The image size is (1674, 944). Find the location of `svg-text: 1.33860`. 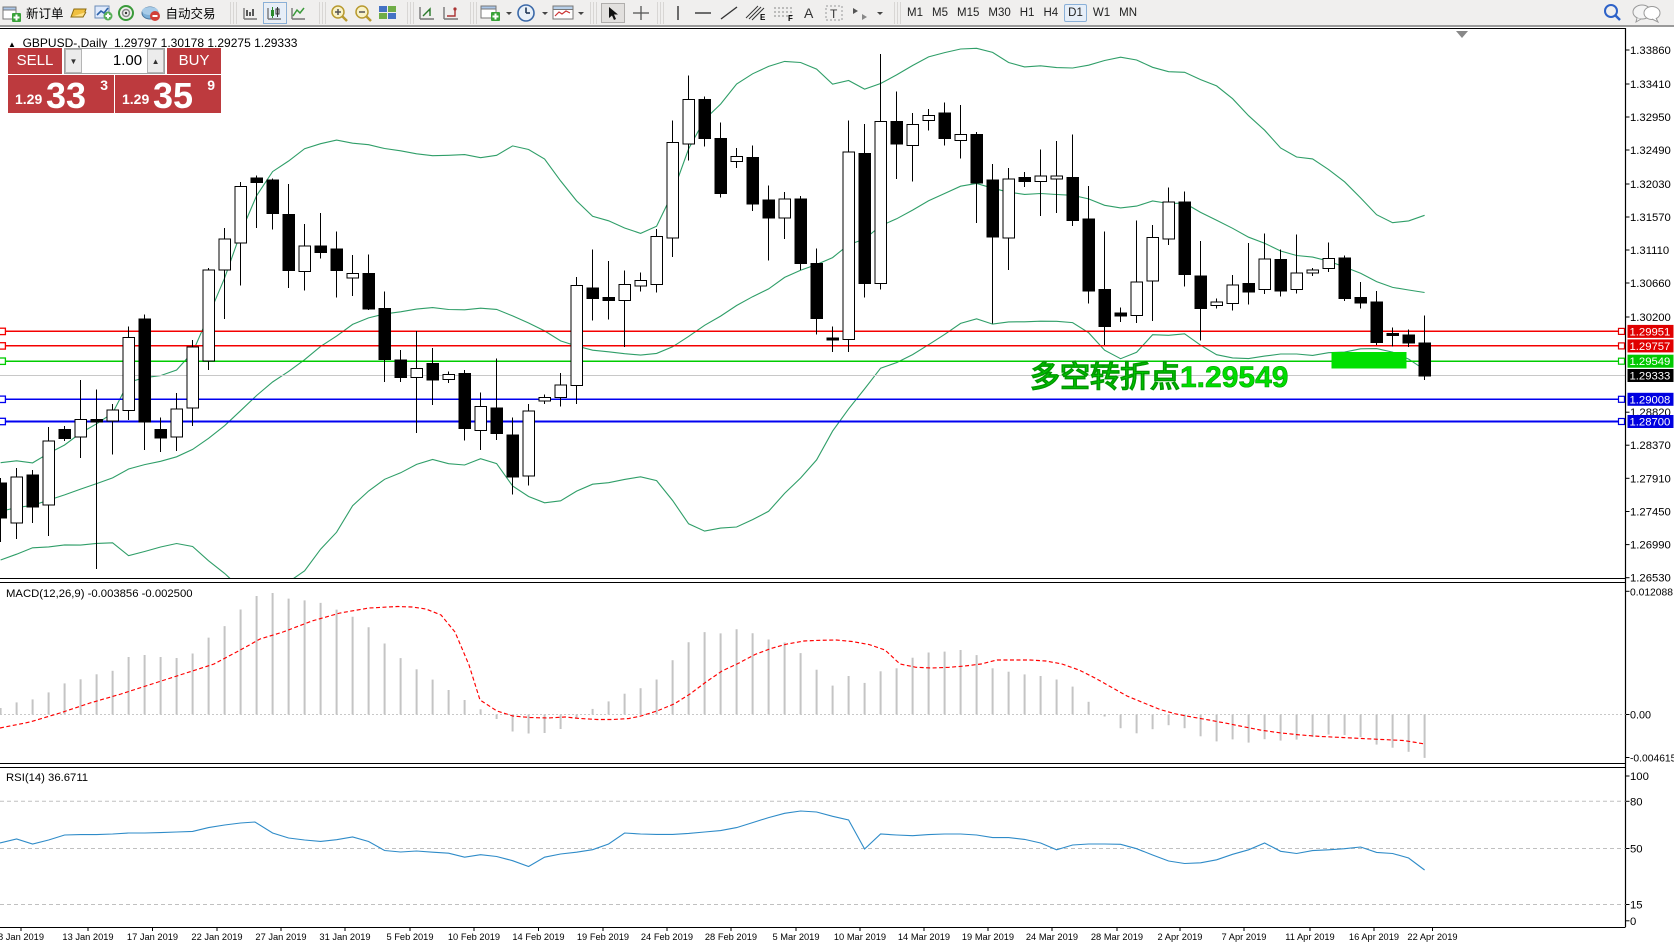

svg-text: 1.33860 is located at coordinates (1650, 51).